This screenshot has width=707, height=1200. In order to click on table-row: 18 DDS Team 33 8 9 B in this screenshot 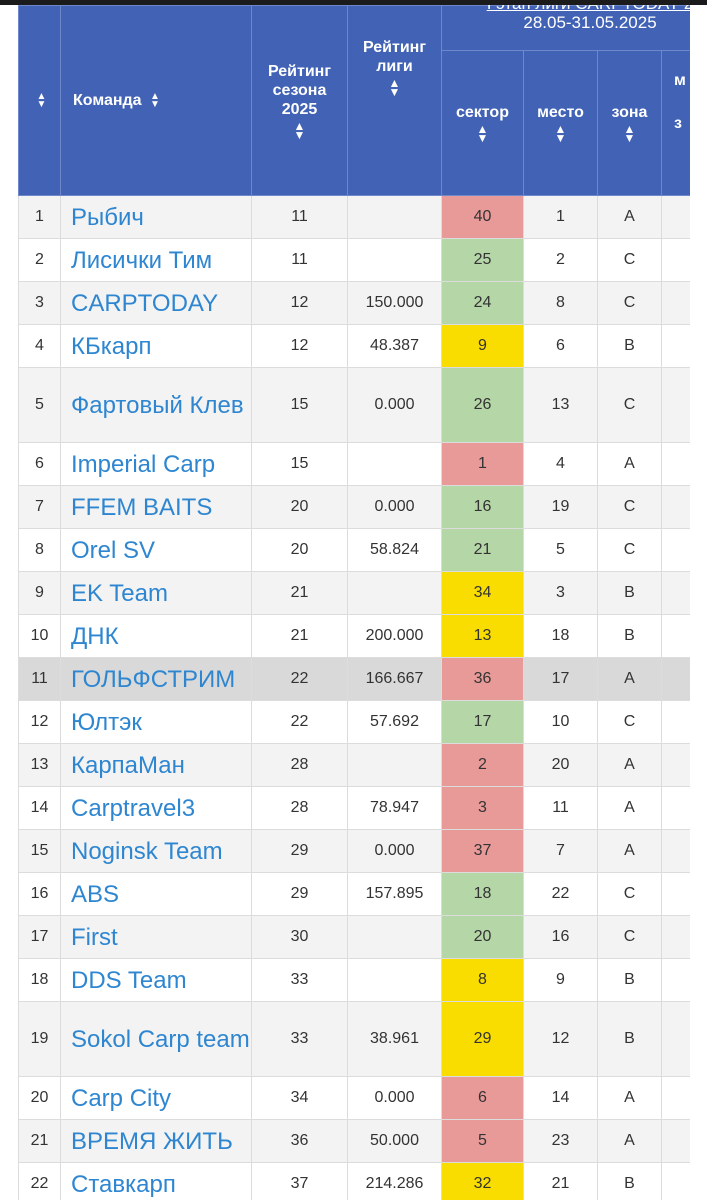, I will do `click(354, 980)`.